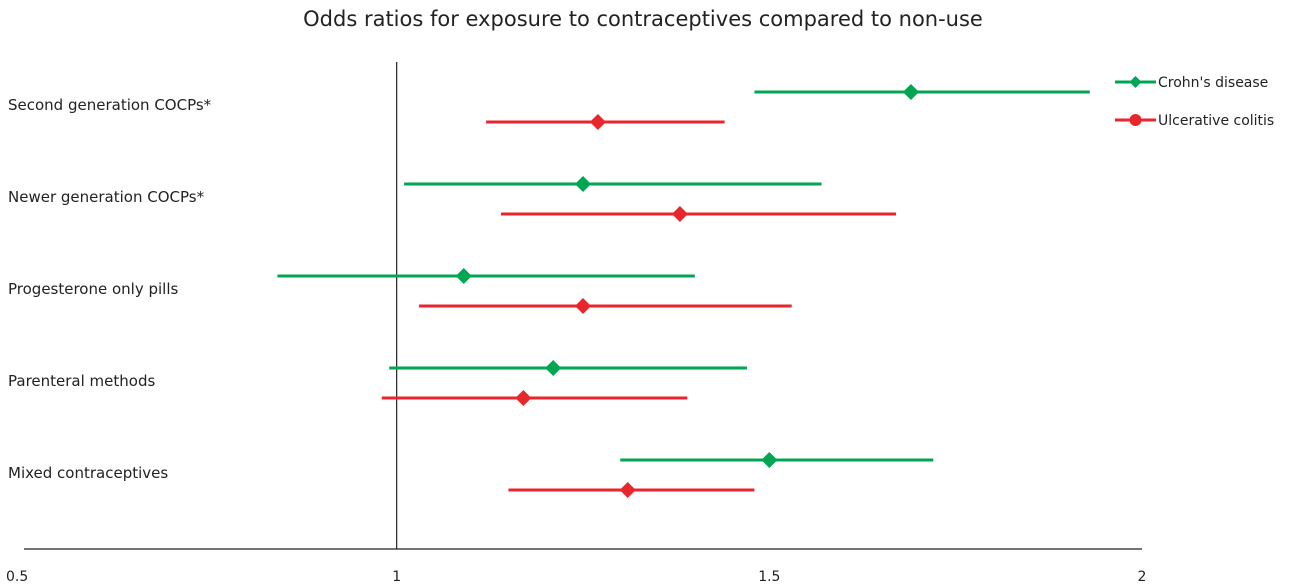 This screenshot has height=588, width=1293. Describe the element at coordinates (1216, 121) in the screenshot. I see `legend-label: Ulcerative colitis` at that location.